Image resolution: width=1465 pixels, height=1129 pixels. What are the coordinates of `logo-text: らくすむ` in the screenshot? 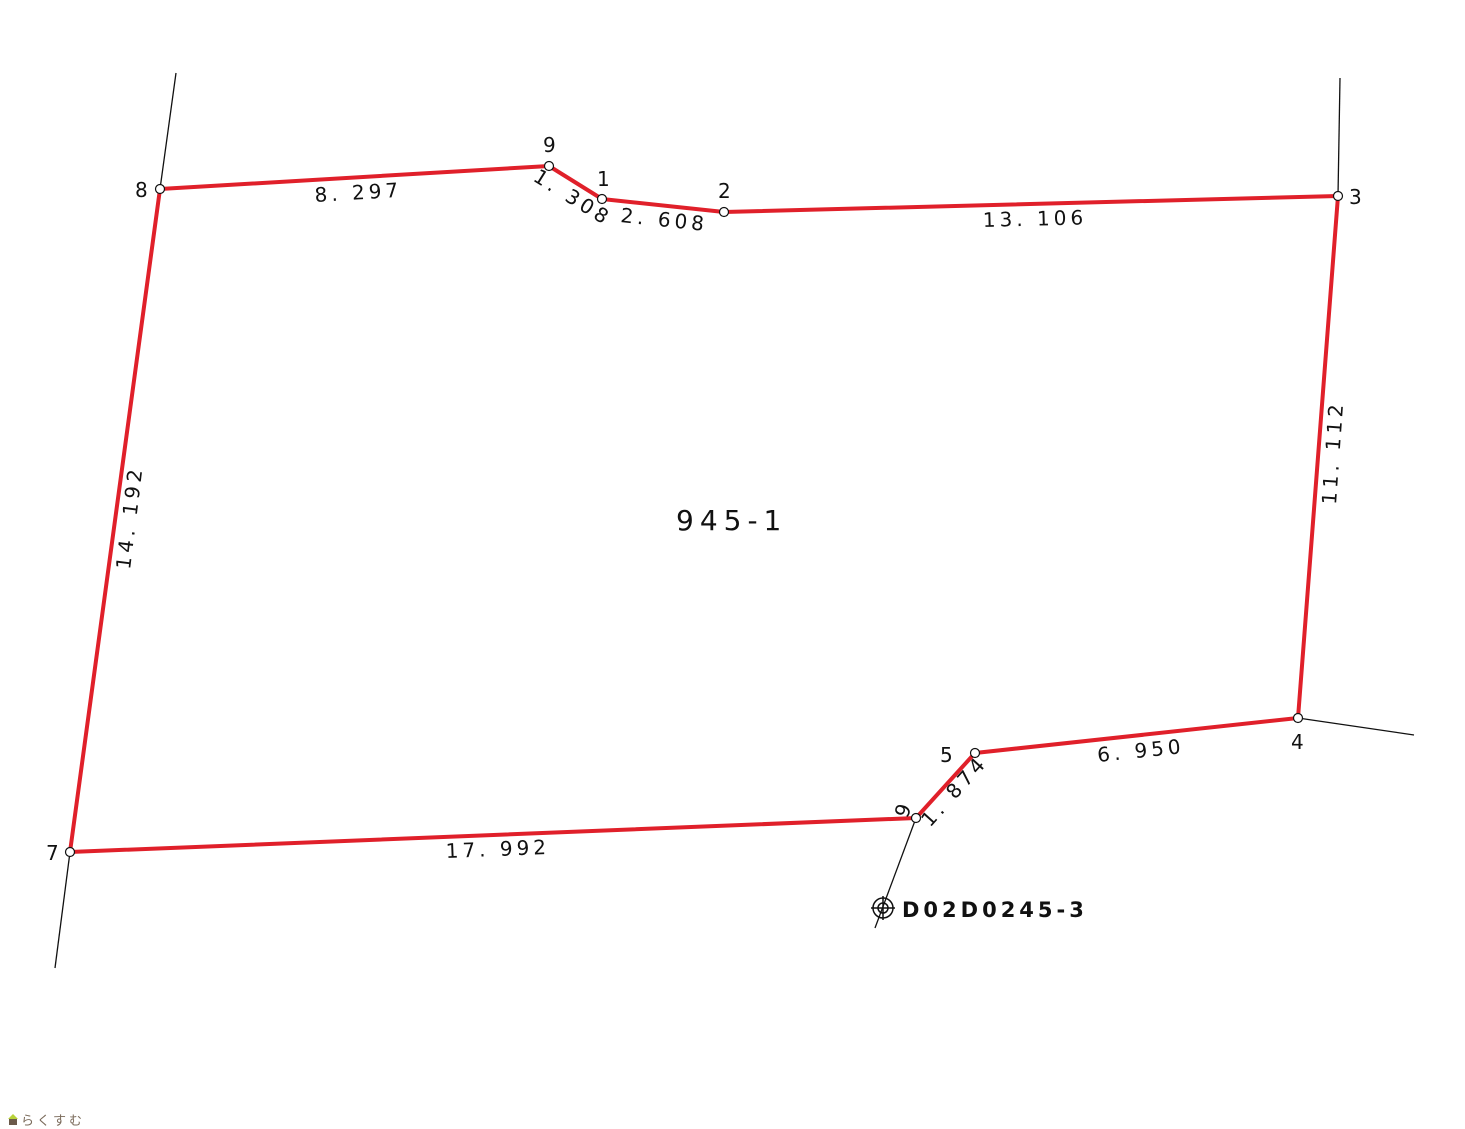 It's located at (53, 1121).